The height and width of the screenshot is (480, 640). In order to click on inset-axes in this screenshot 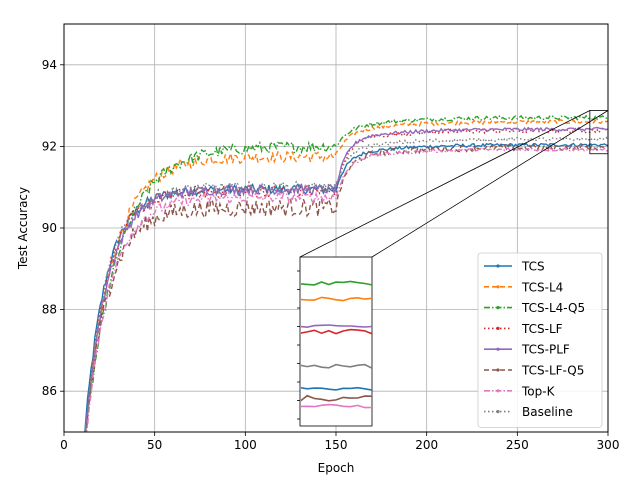, I will do `click(335, 341)`.